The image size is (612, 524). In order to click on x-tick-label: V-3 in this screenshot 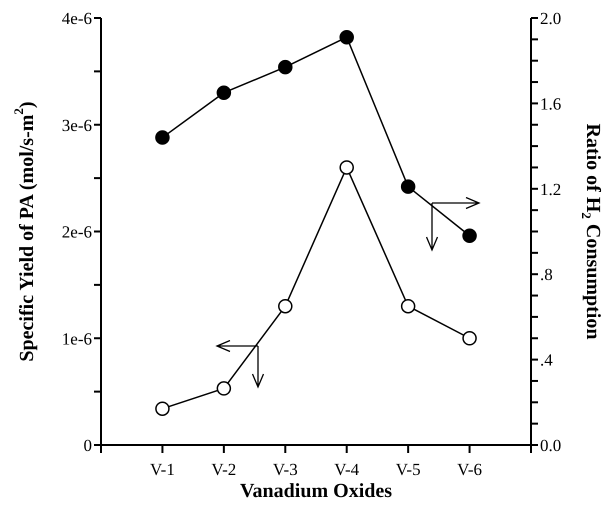, I will do `click(285, 470)`.